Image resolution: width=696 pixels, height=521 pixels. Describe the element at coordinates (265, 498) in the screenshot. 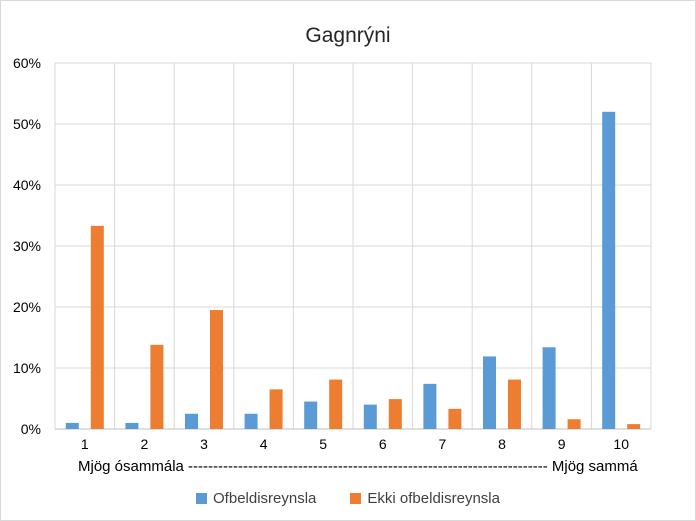

I see `legend-label-ofbeldisreynsla: Ofbeldisreynsla` at that location.